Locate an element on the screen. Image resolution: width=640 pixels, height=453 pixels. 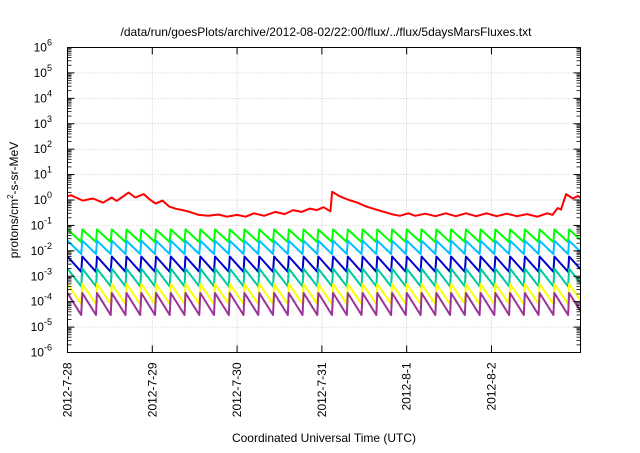
y-axis-label-superscript: 2 is located at coordinates (10, 196).